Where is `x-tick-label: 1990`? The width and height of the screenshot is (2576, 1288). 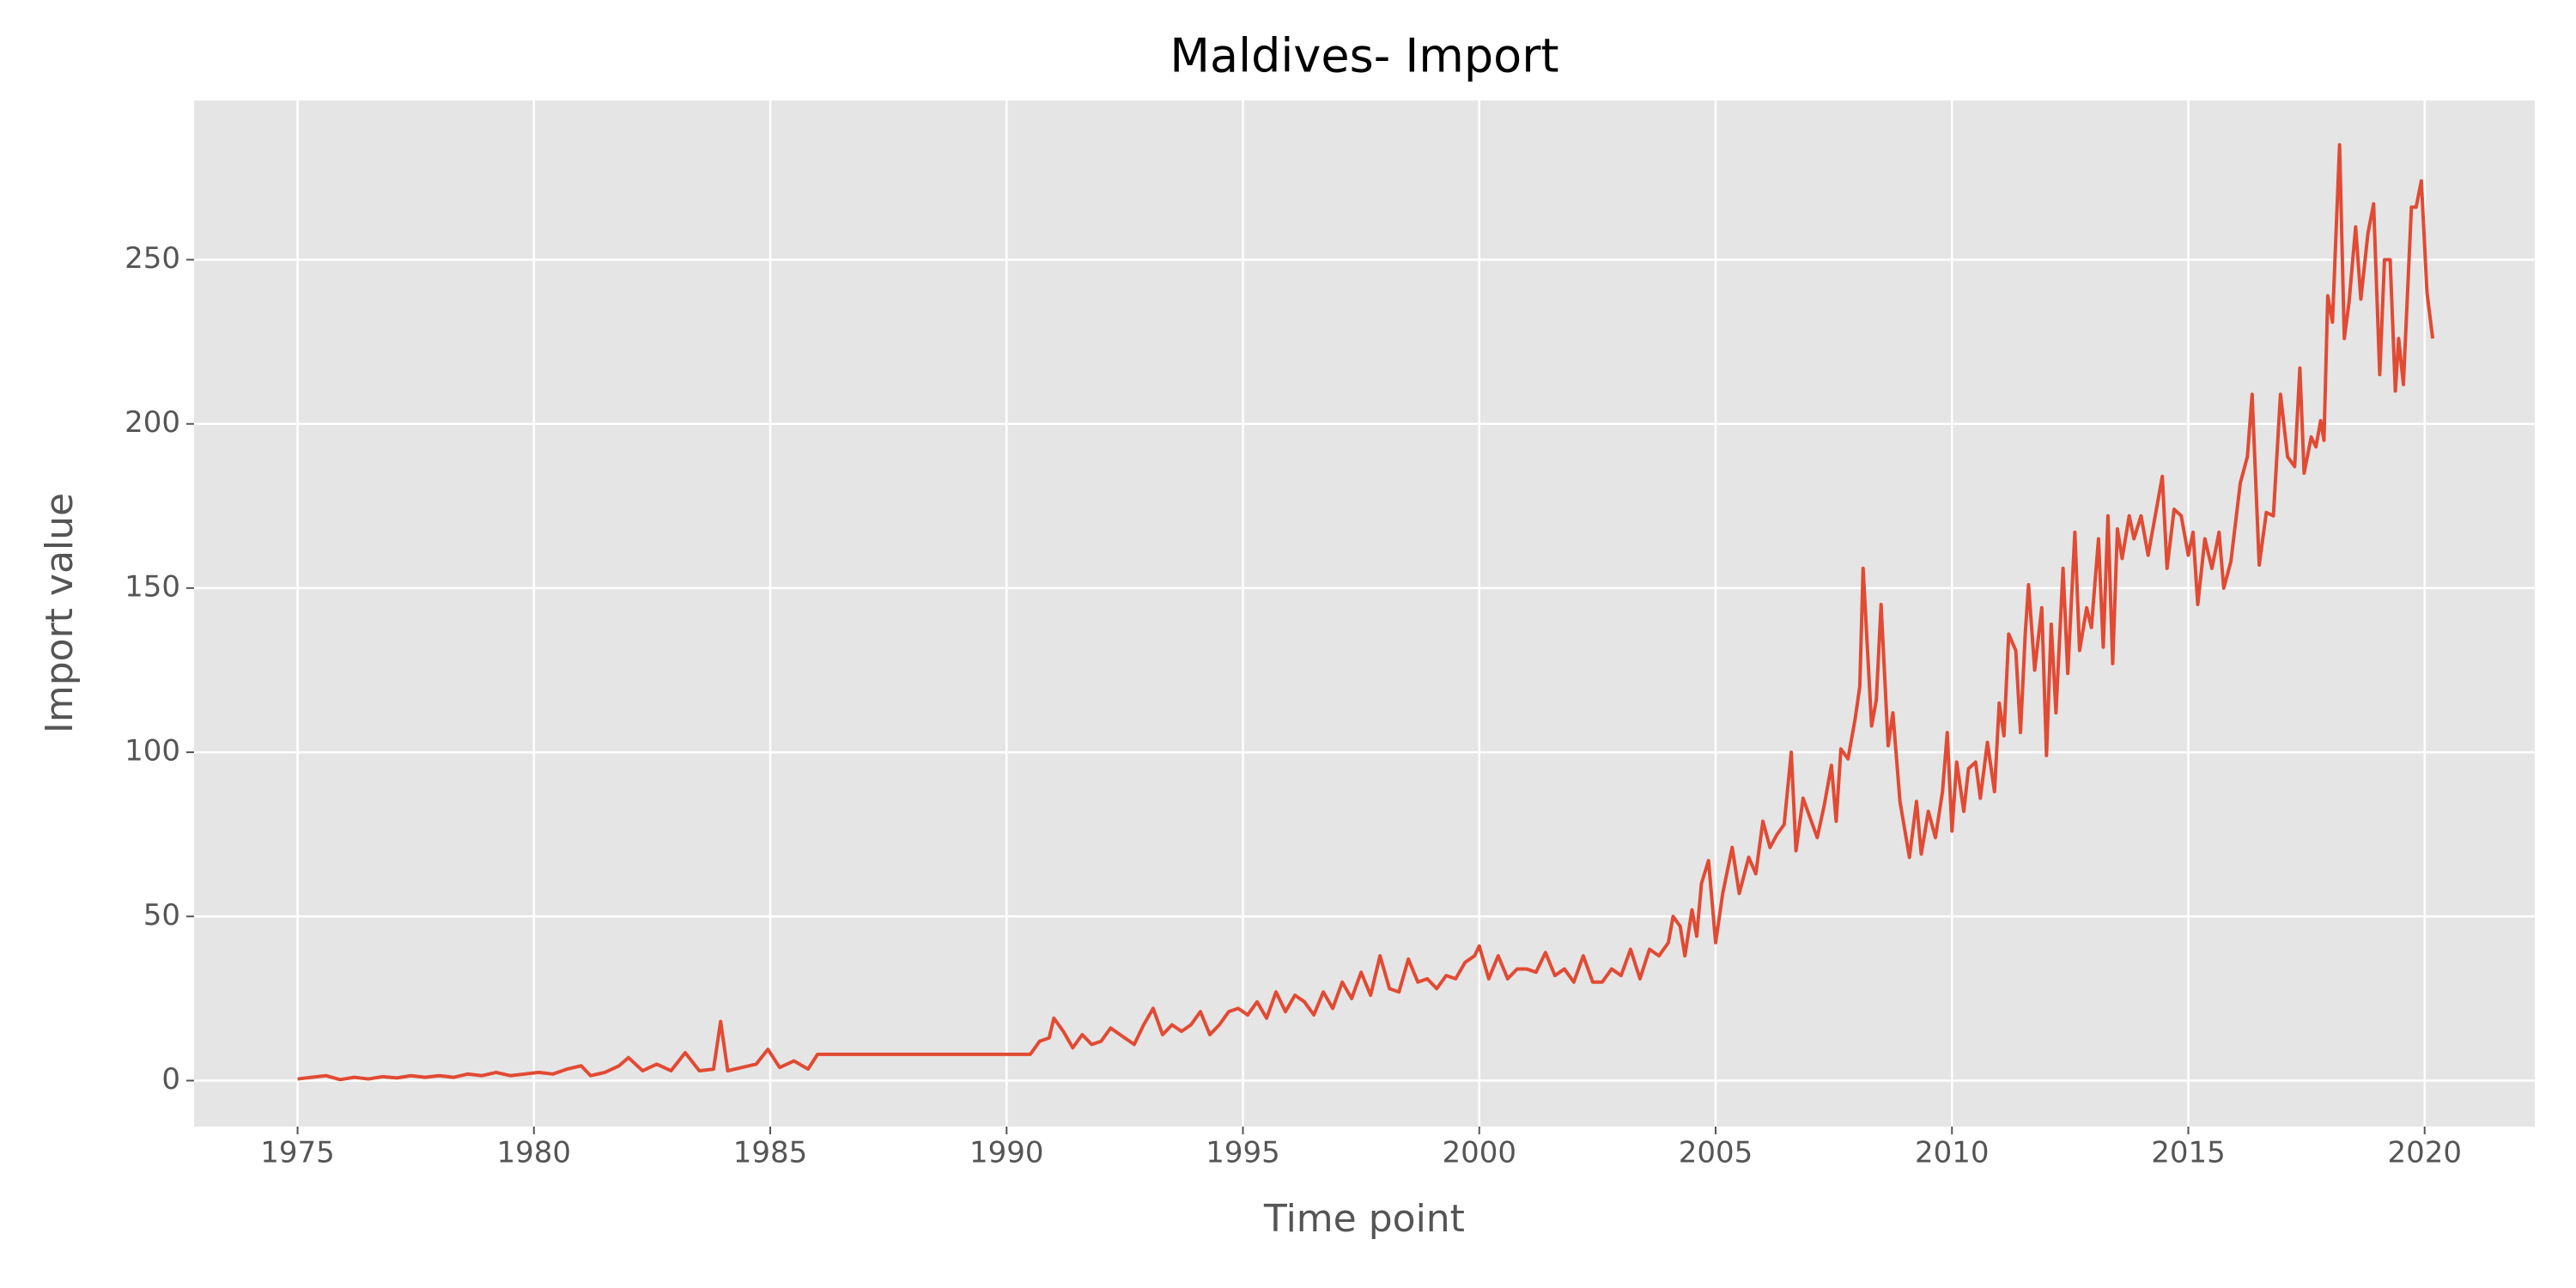
x-tick-label: 1990 is located at coordinates (1006, 1153).